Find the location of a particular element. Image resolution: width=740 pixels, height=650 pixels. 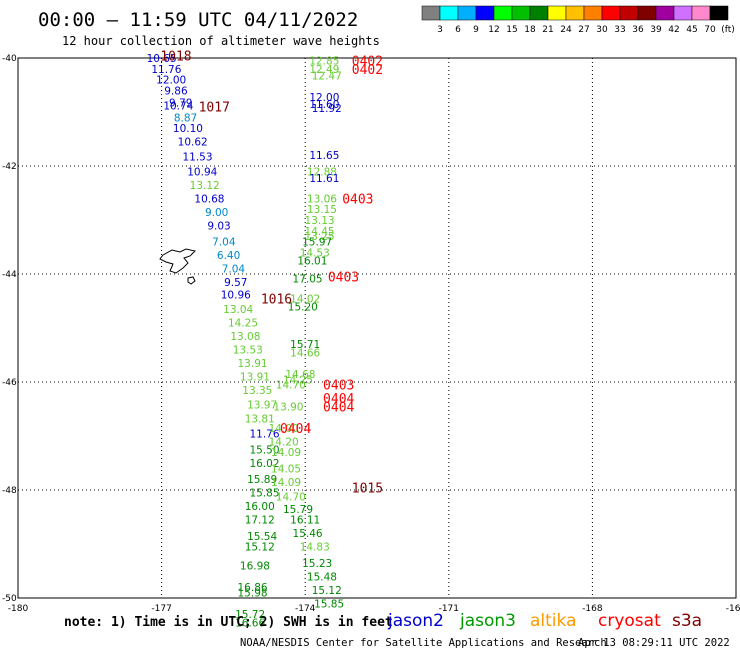

y-tick-label: -40 is located at coordinates (9, 59).